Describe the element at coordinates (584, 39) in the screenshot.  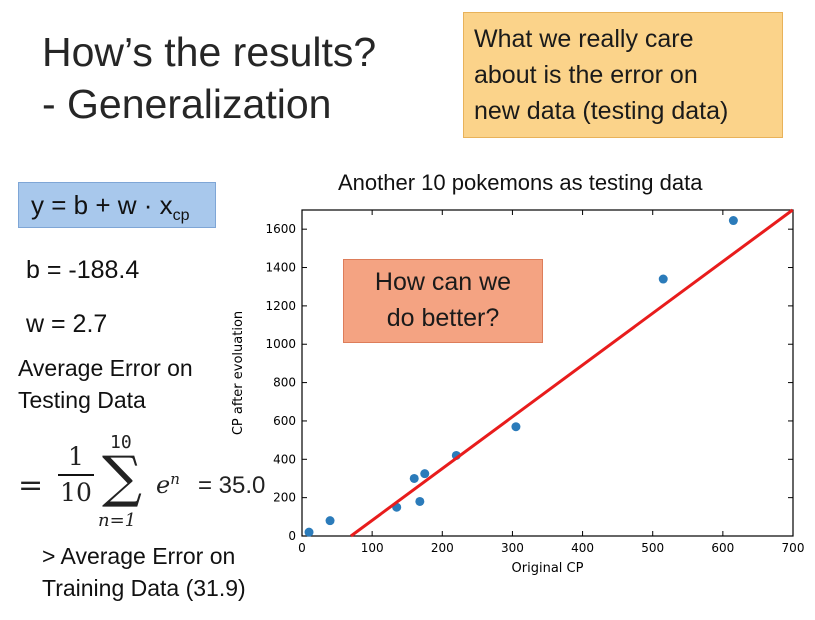
I see `note-line-1: What we really care` at that location.